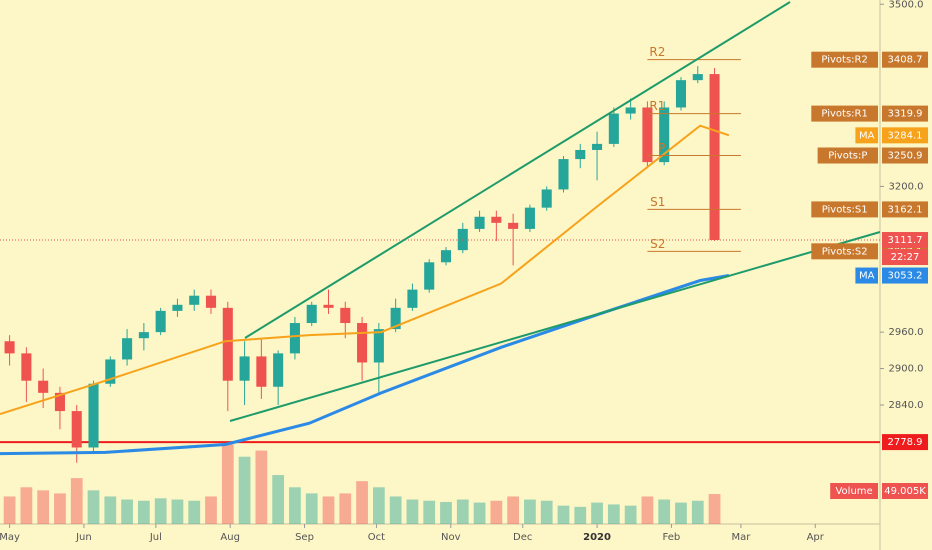 The height and width of the screenshot is (550, 932). Describe the element at coordinates (906, 186) in the screenshot. I see `y-tick-label: 3200.0` at that location.